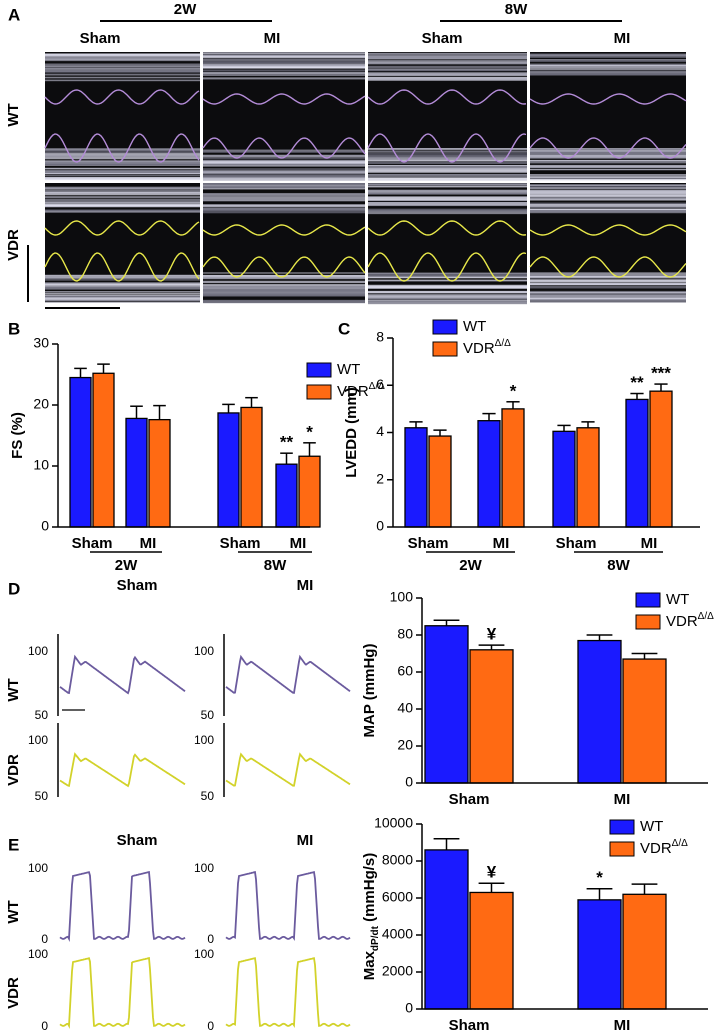 The height and width of the screenshot is (1033, 724). What do you see at coordinates (375, 938) in the screenshot?
I see `y-axis-subscript: dP/dt` at bounding box center [375, 938].